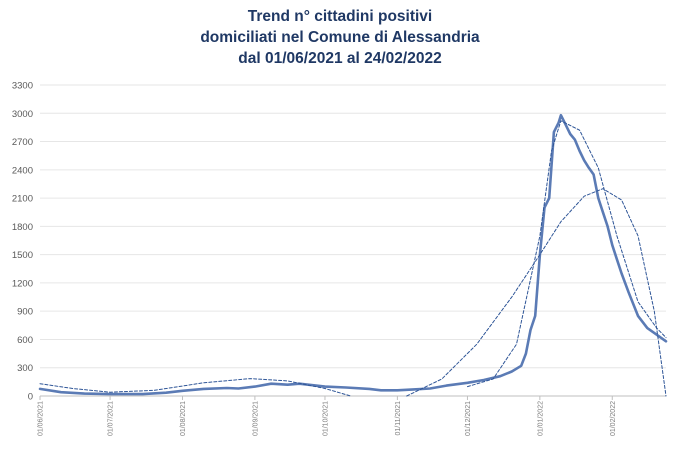  Describe the element at coordinates (398, 418) in the screenshot. I see `x-tick-label: 01/11/2021` at that location.